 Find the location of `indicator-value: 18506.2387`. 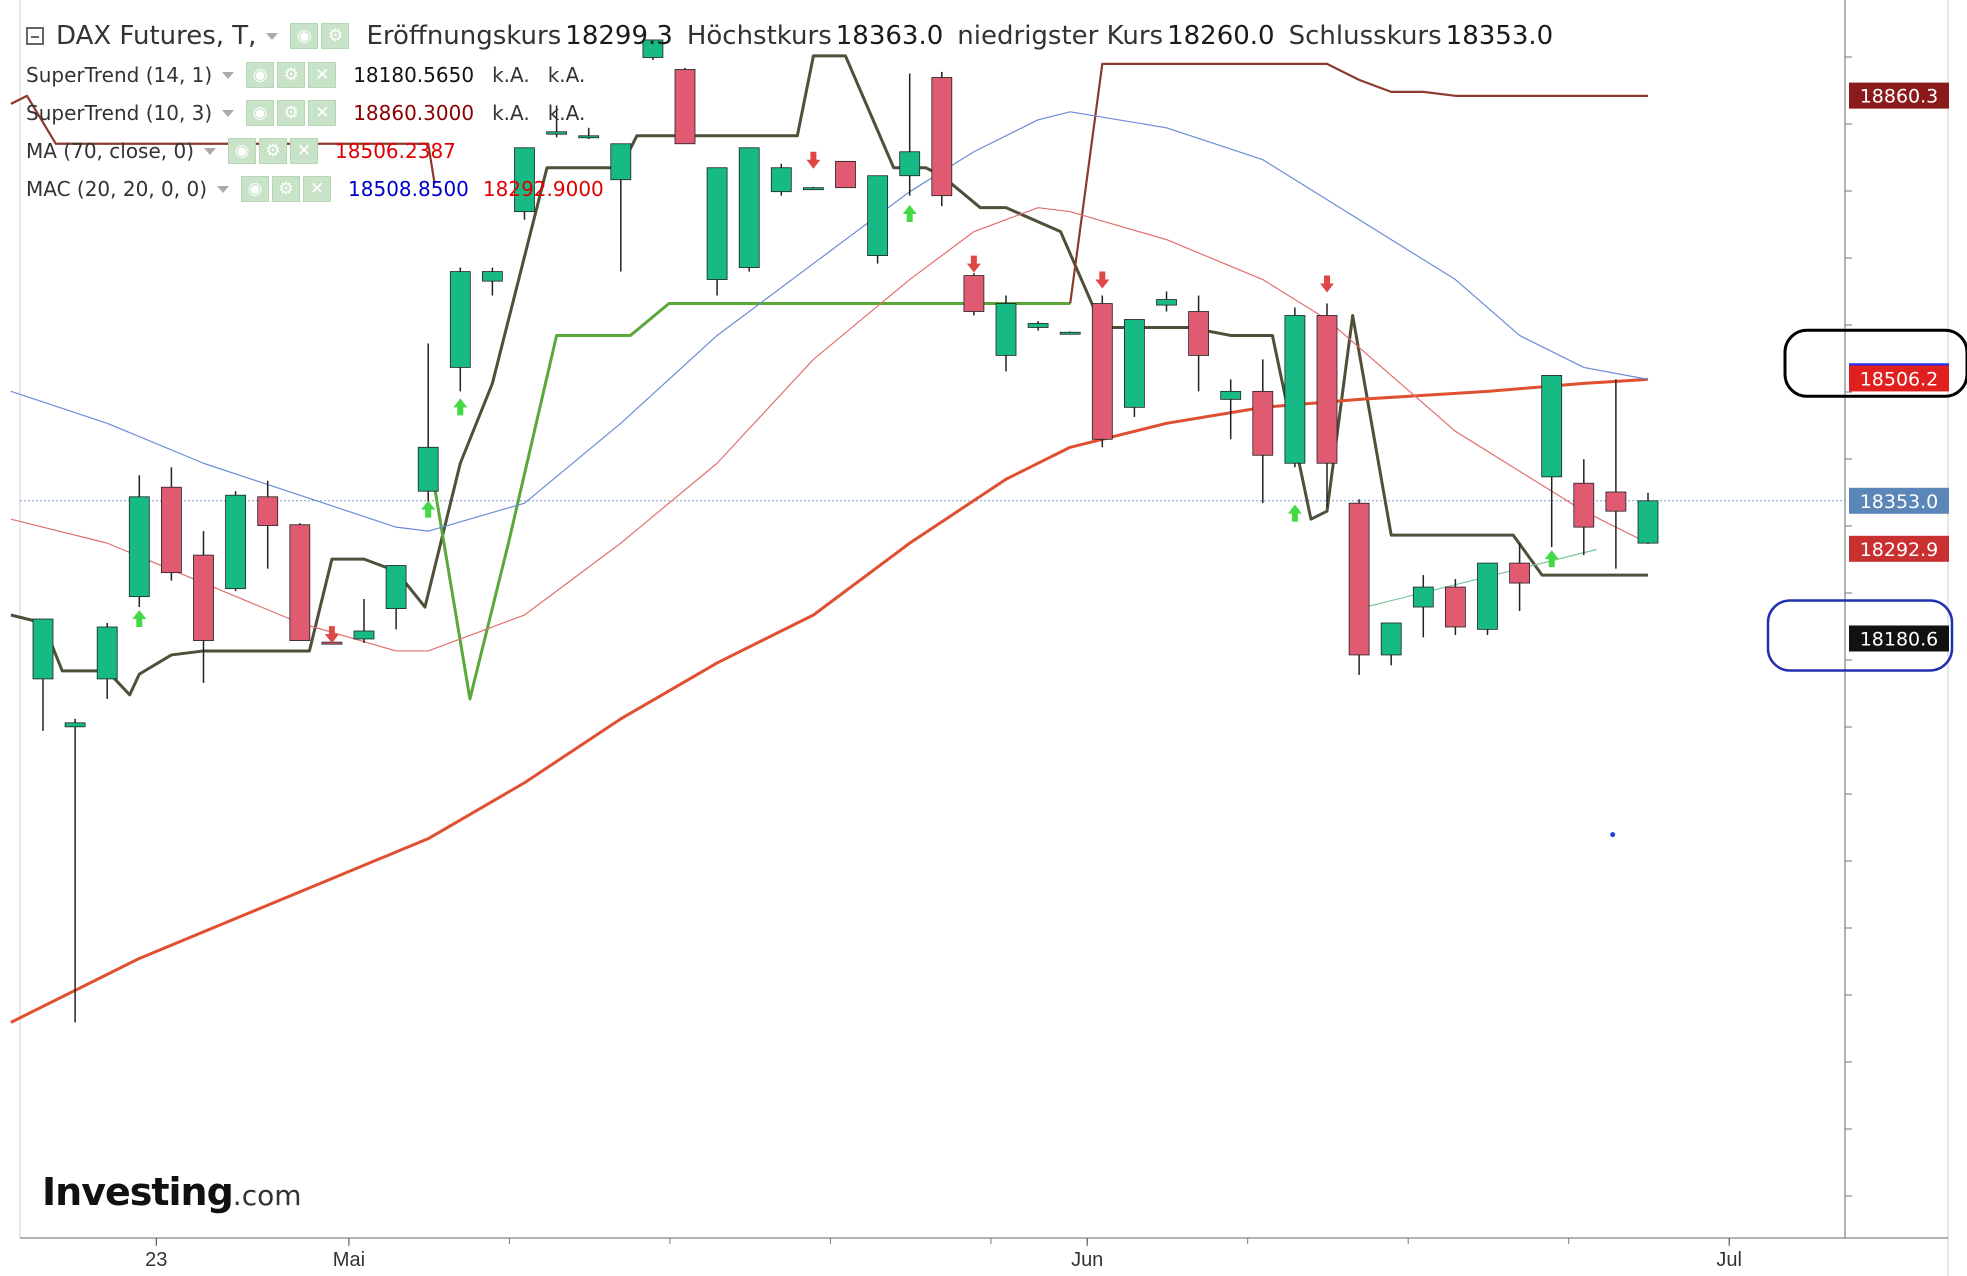

indicator-value: 18506.2387 is located at coordinates (395, 151).